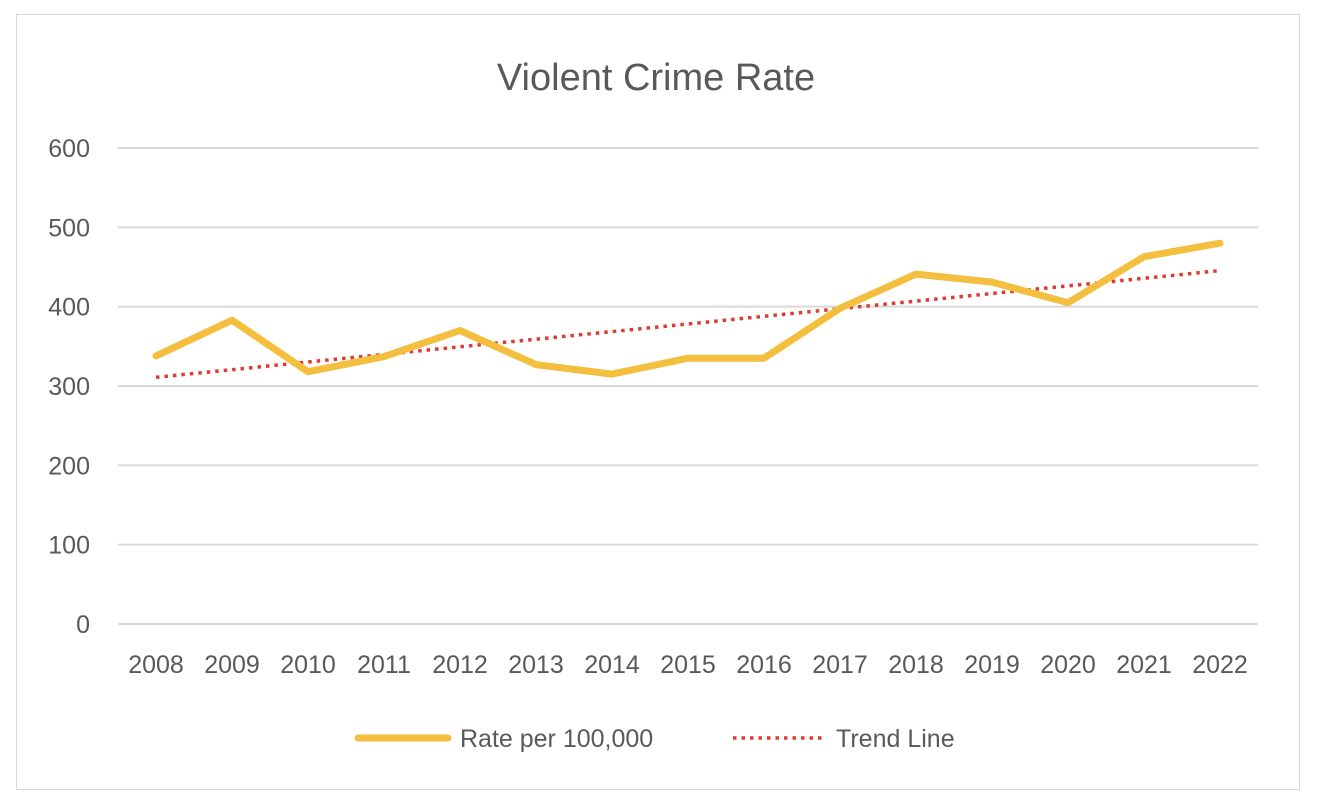 The height and width of the screenshot is (806, 1318). Describe the element at coordinates (764, 665) in the screenshot. I see `x-tick-label: 2016` at that location.